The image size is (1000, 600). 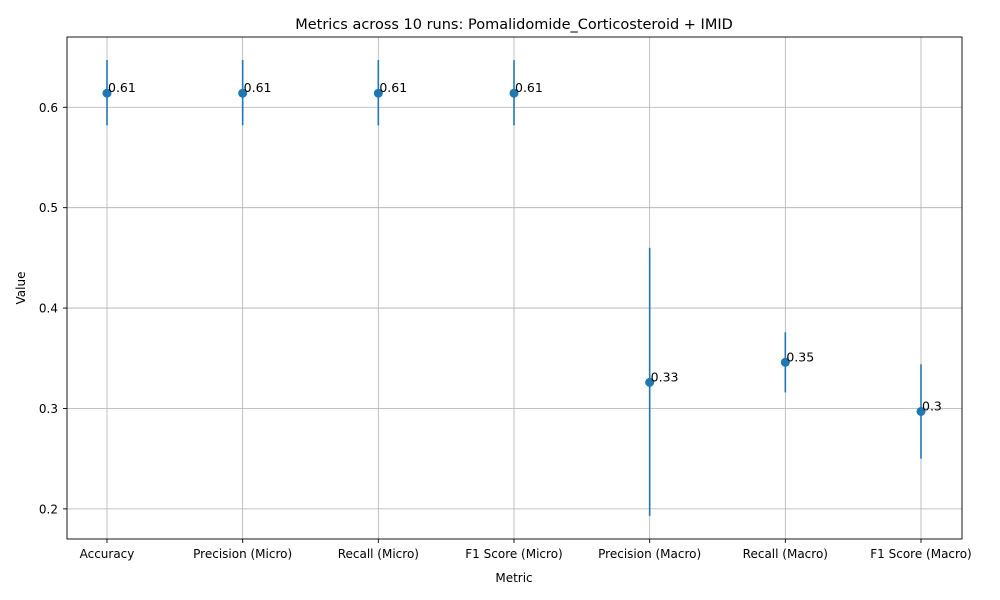 What do you see at coordinates (665, 376) in the screenshot?
I see `data-label: 0.33` at bounding box center [665, 376].